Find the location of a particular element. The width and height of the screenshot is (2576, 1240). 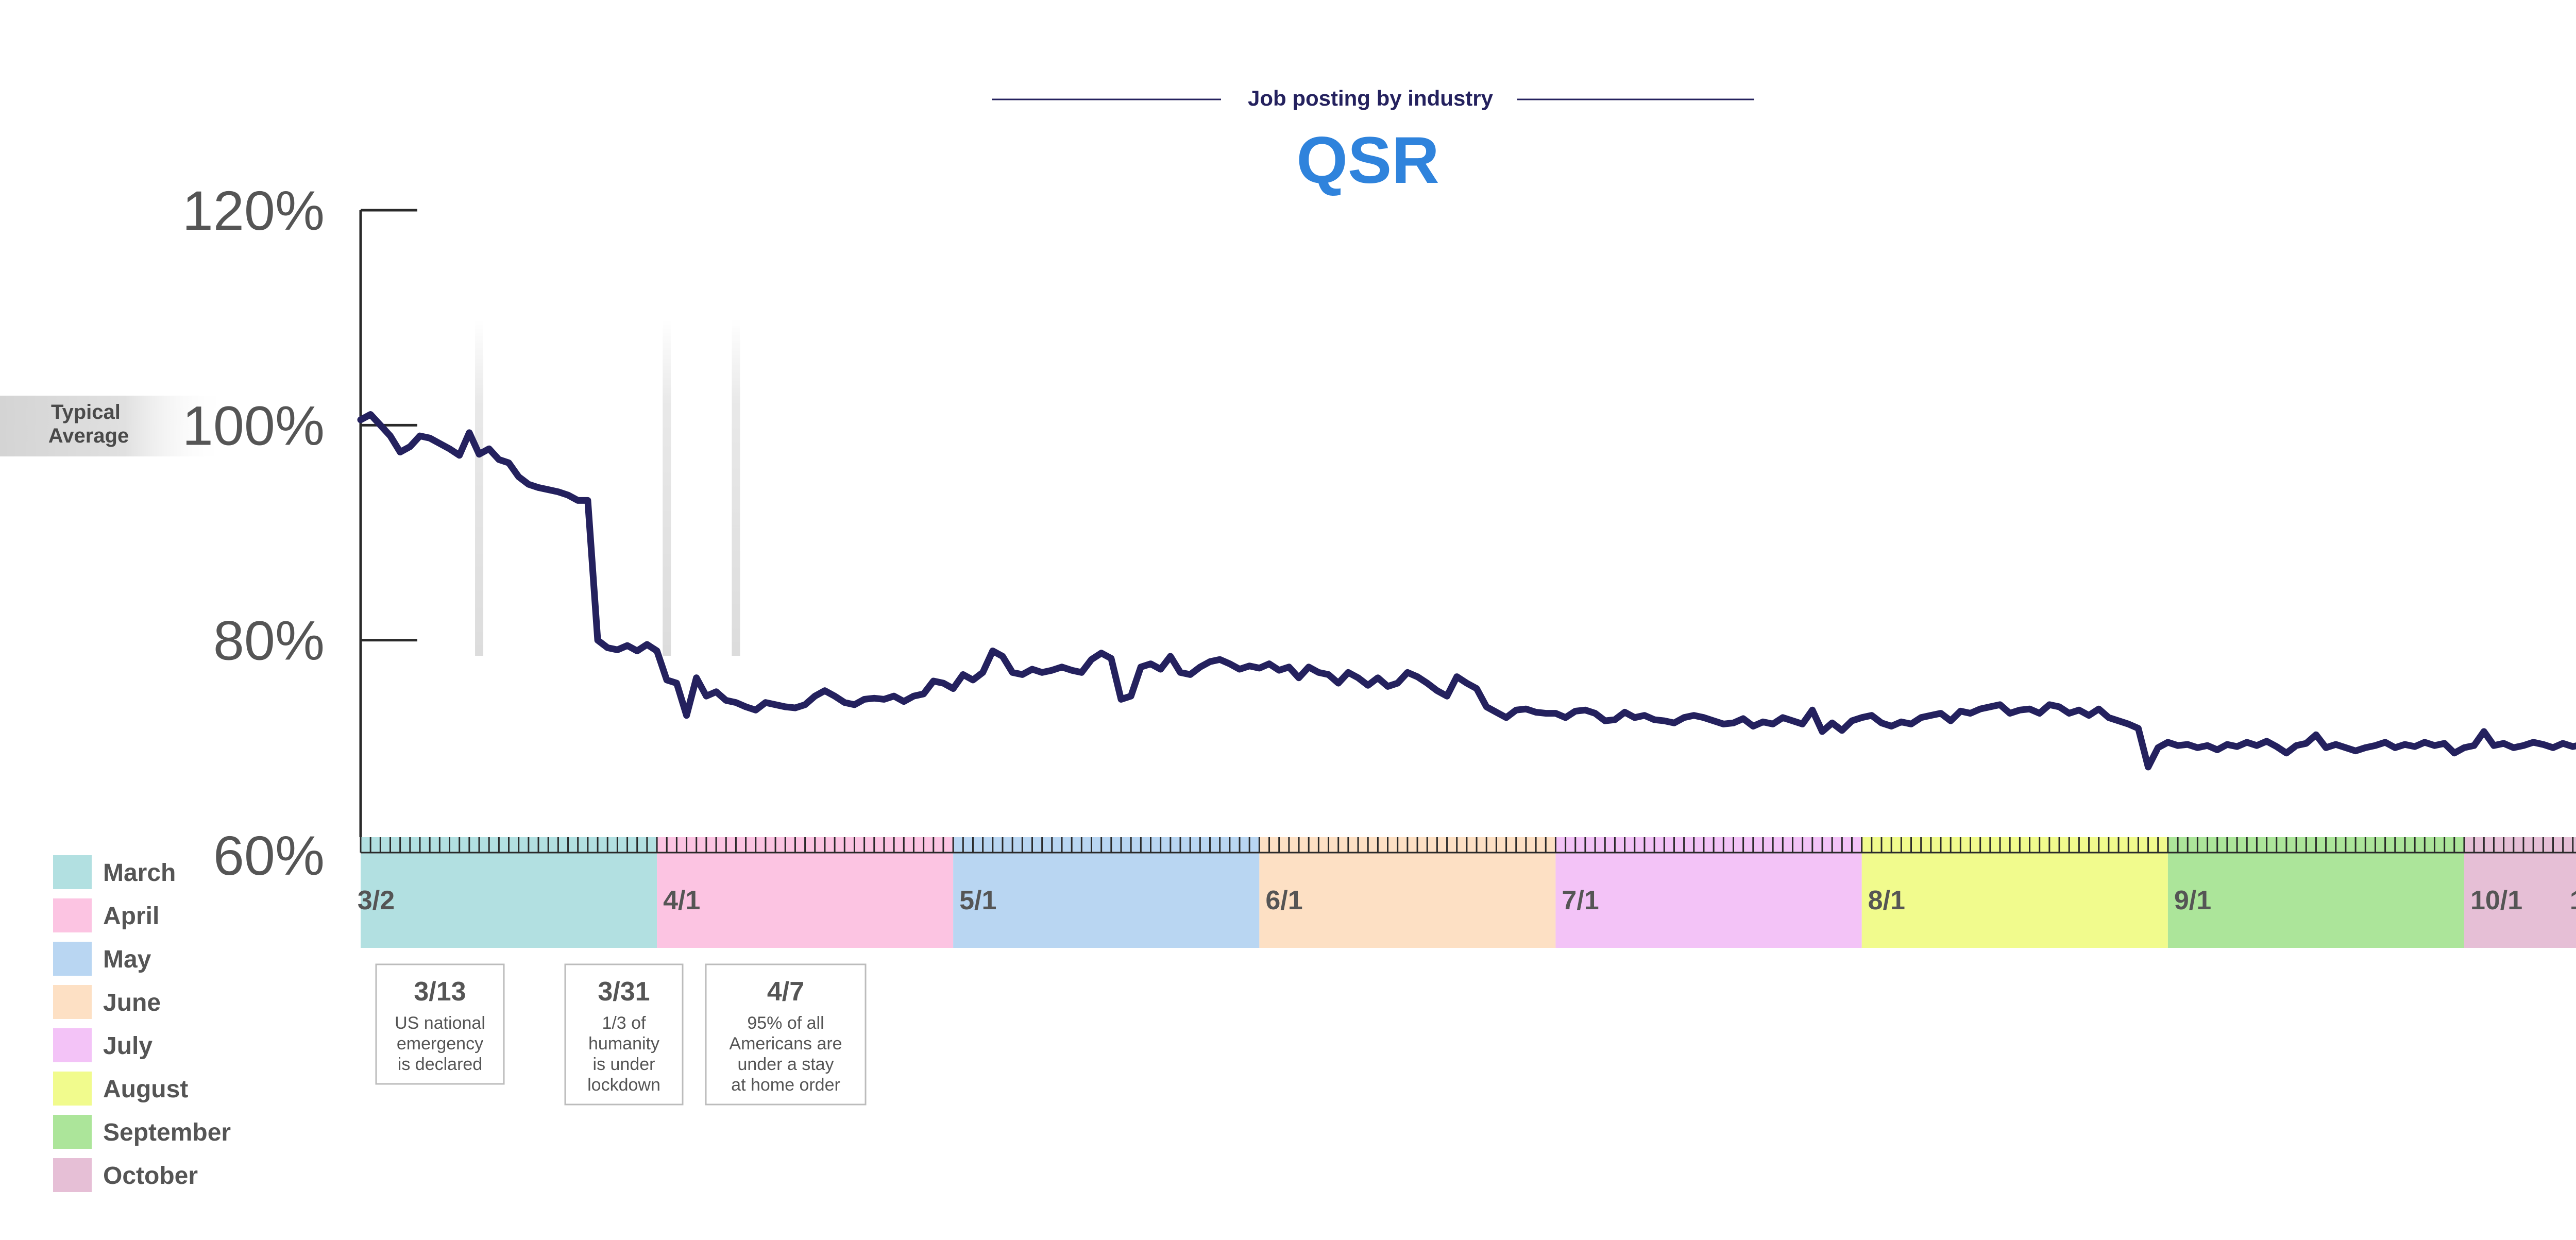

typical-average-label: Typical Average is located at coordinates (88, 424).